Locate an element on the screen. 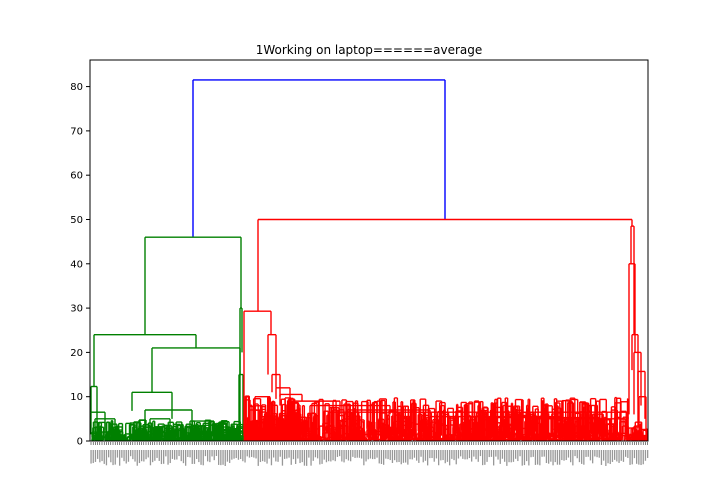 This screenshot has height=504, width=720. y-tick-label: 80 is located at coordinates (76, 87).